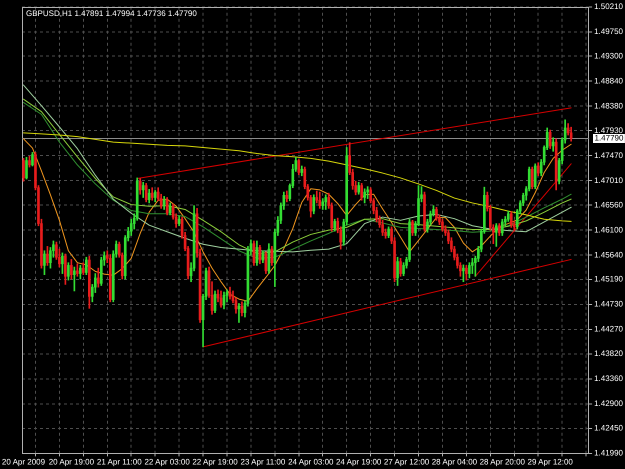  I want to click on x-tick-label: 24 Apr 19:00, so click(359, 461).